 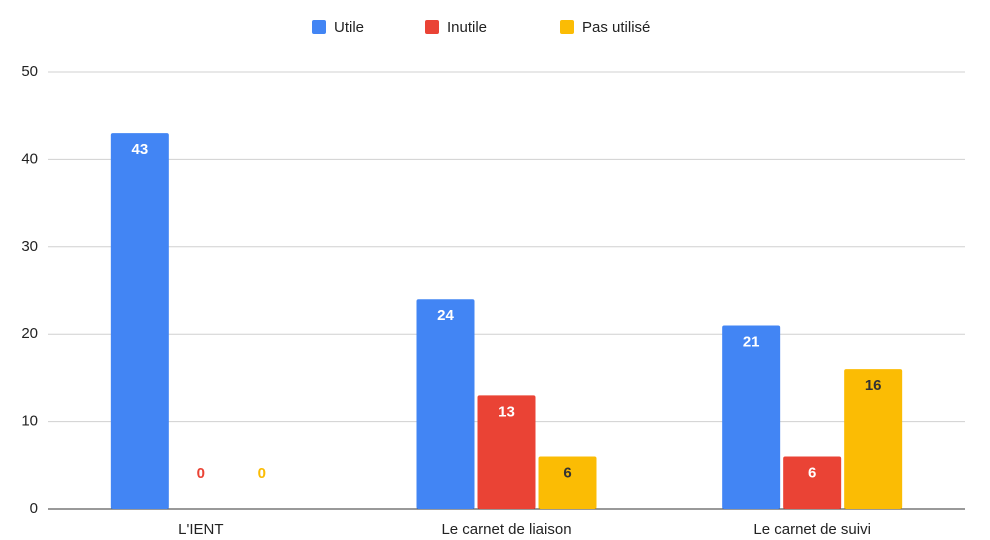 What do you see at coordinates (506, 411) in the screenshot?
I see `data-label: 13` at bounding box center [506, 411].